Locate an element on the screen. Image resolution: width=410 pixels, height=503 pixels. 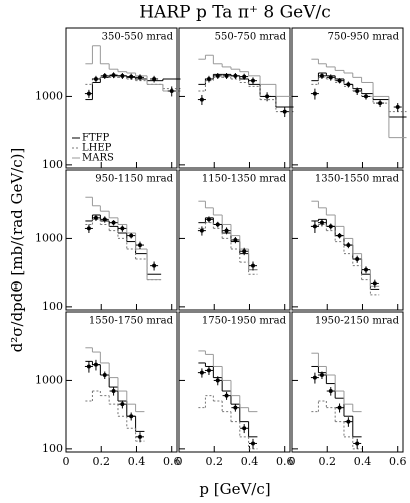
x-tick-label: 0.2 is located at coordinates (101, 461).